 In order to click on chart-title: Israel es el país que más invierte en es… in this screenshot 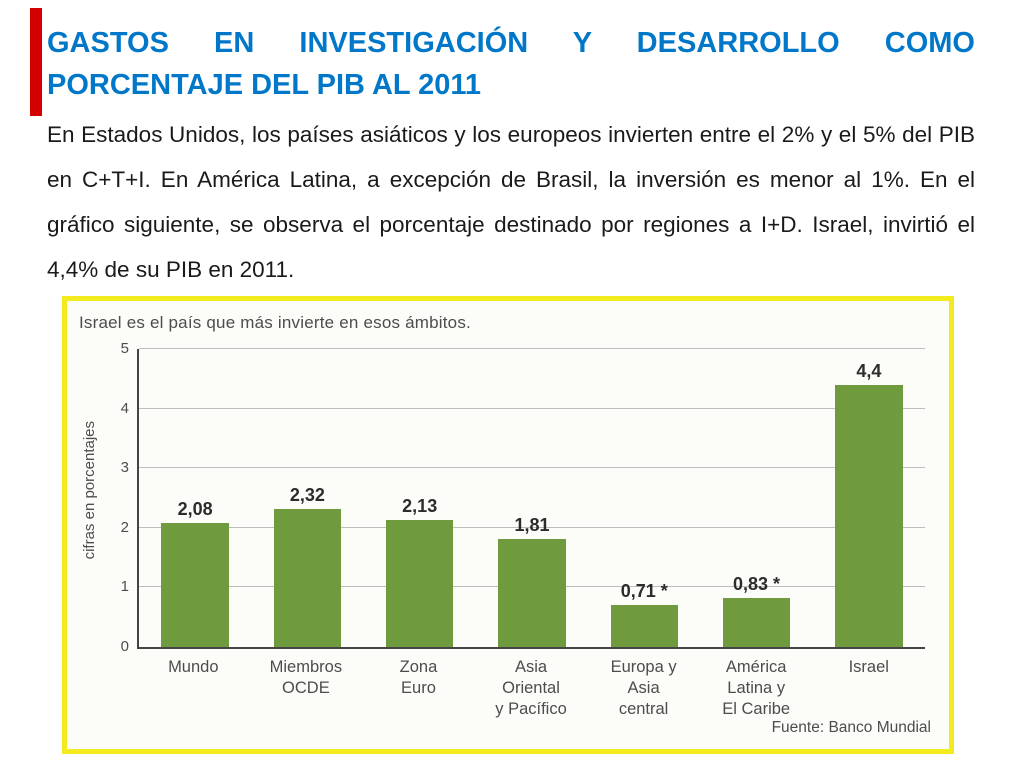, I will do `click(275, 322)`.